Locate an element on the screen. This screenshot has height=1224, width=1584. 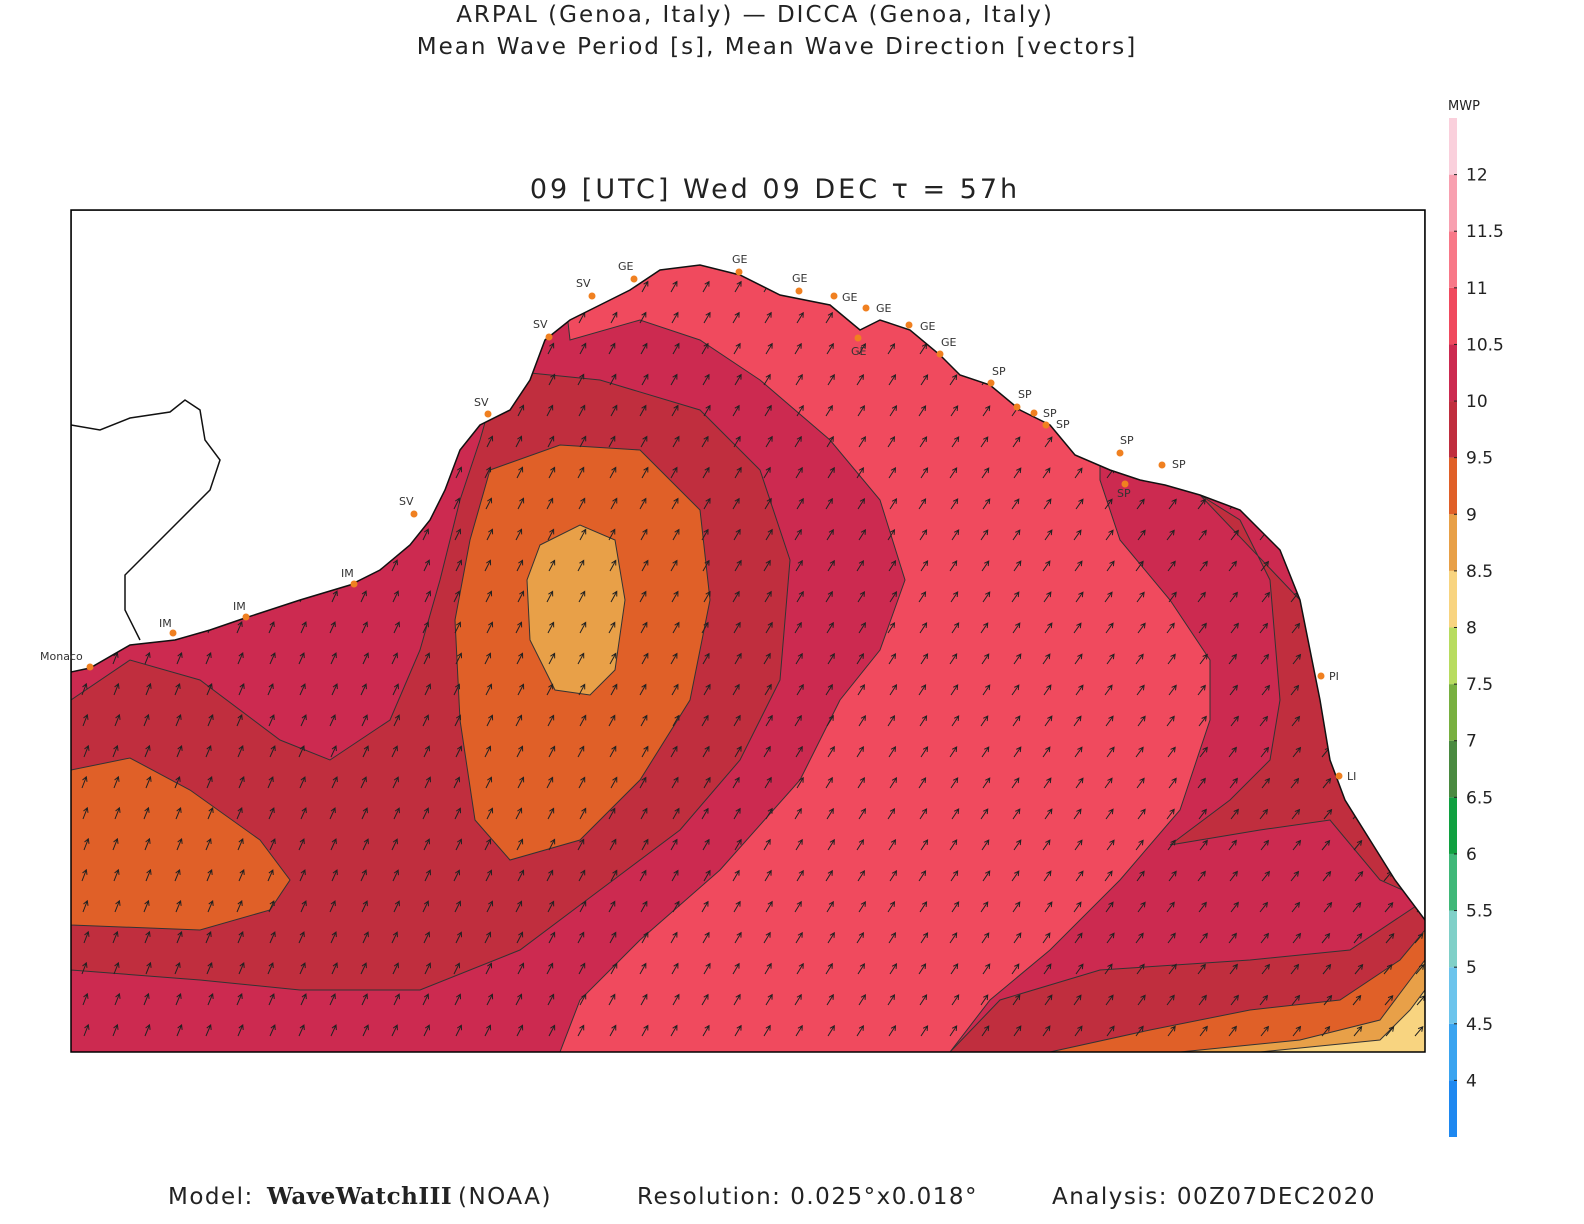
colorbar-tick-label: 9.5 is located at coordinates (1479, 459).